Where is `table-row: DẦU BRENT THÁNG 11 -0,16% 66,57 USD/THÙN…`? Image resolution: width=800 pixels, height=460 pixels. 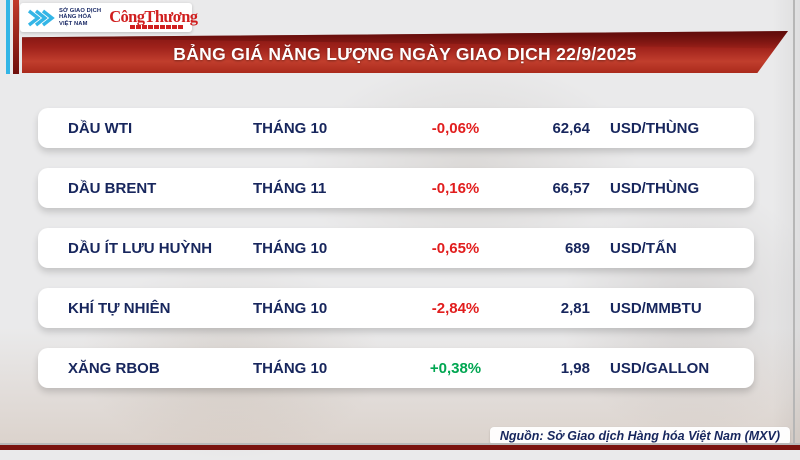
table-row: DẦU BRENT THÁNG 11 -0,16% 66,57 USD/THÙN… is located at coordinates (396, 188).